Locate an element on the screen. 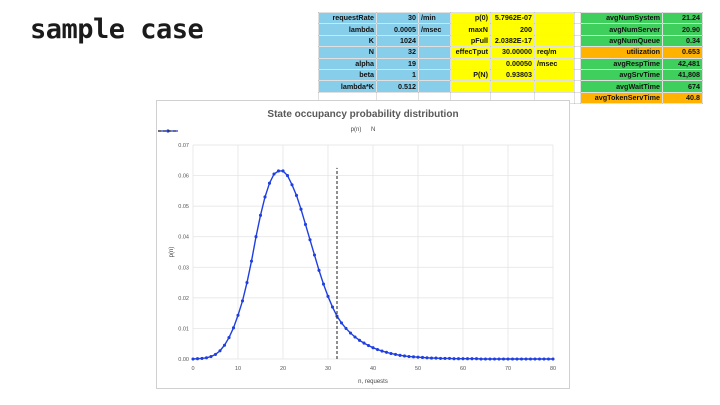 This screenshot has height=405, width=720. metric-label: avgTokenServTime is located at coordinates (621, 98).